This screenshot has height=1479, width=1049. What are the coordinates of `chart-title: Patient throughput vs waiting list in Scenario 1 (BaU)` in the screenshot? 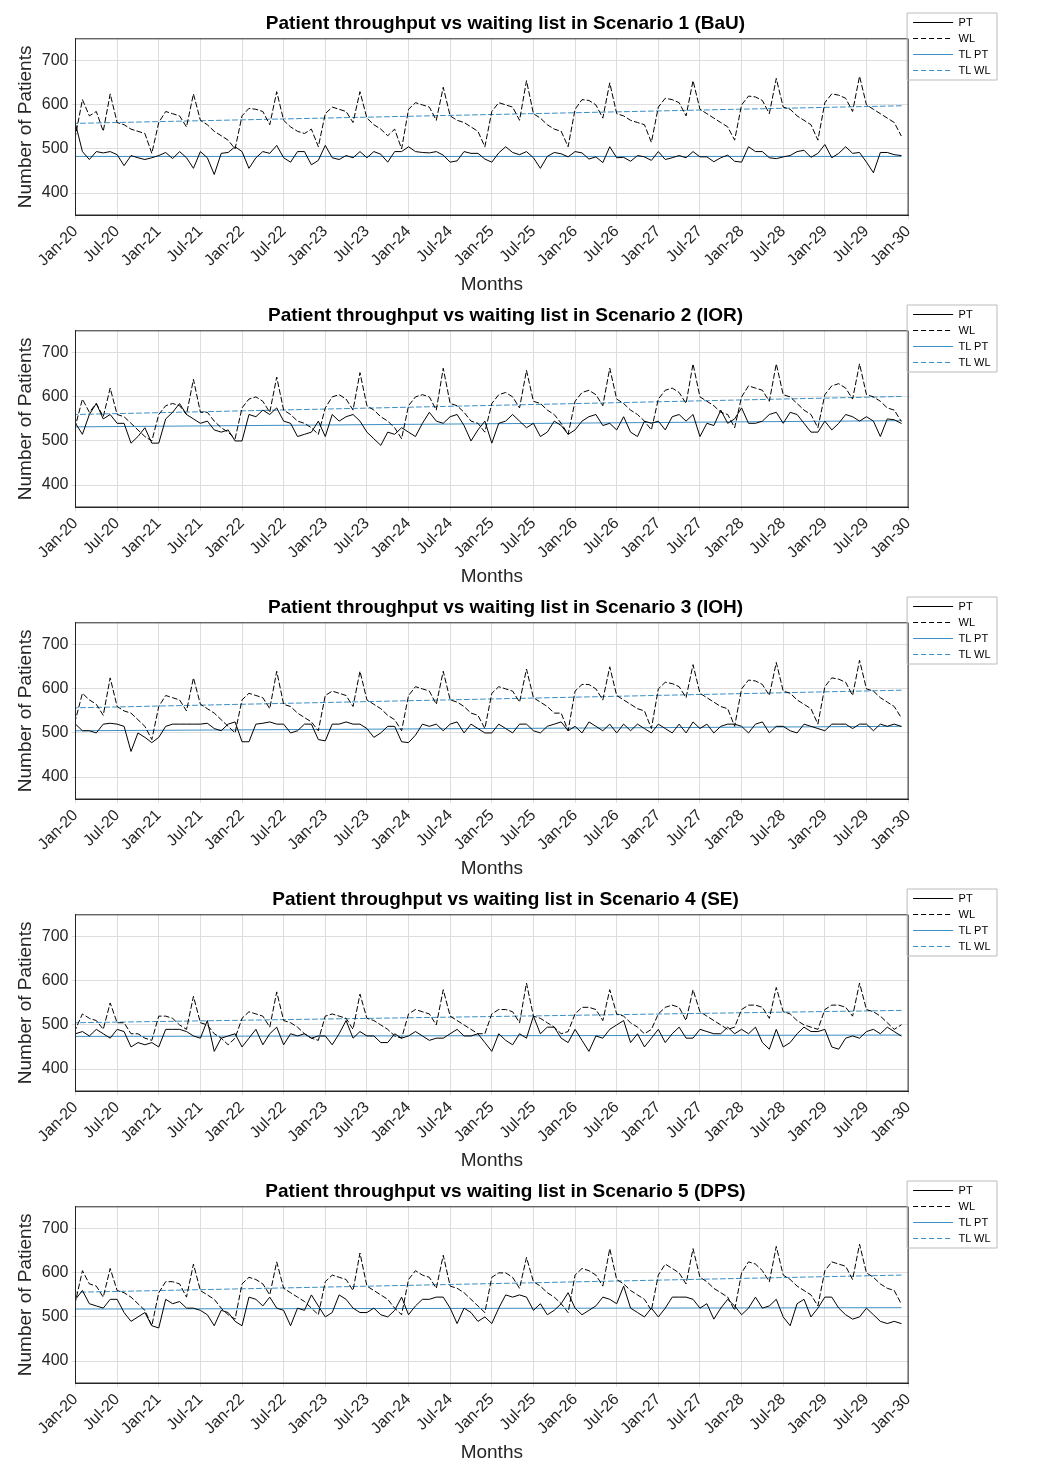 It's located at (505, 22).